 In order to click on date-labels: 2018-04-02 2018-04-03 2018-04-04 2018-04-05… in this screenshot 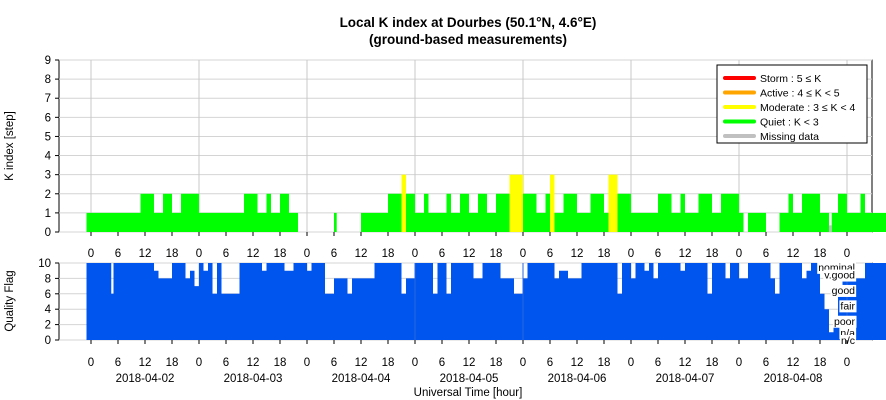, I will do `click(469, 379)`.